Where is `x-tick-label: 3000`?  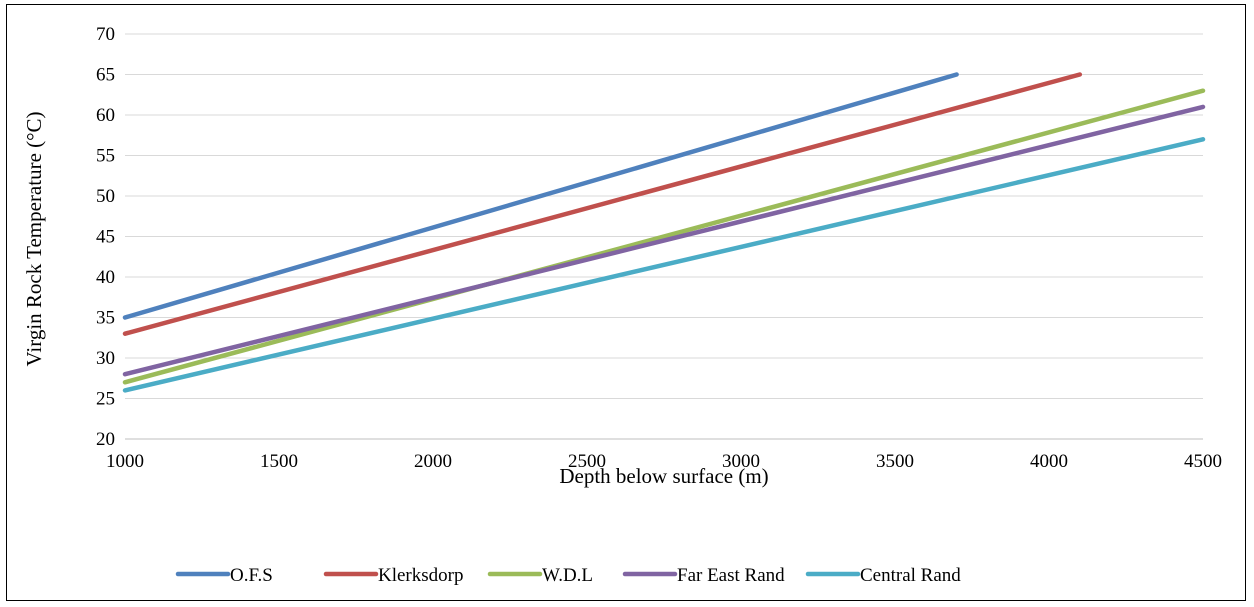
x-tick-label: 3000 is located at coordinates (741, 461).